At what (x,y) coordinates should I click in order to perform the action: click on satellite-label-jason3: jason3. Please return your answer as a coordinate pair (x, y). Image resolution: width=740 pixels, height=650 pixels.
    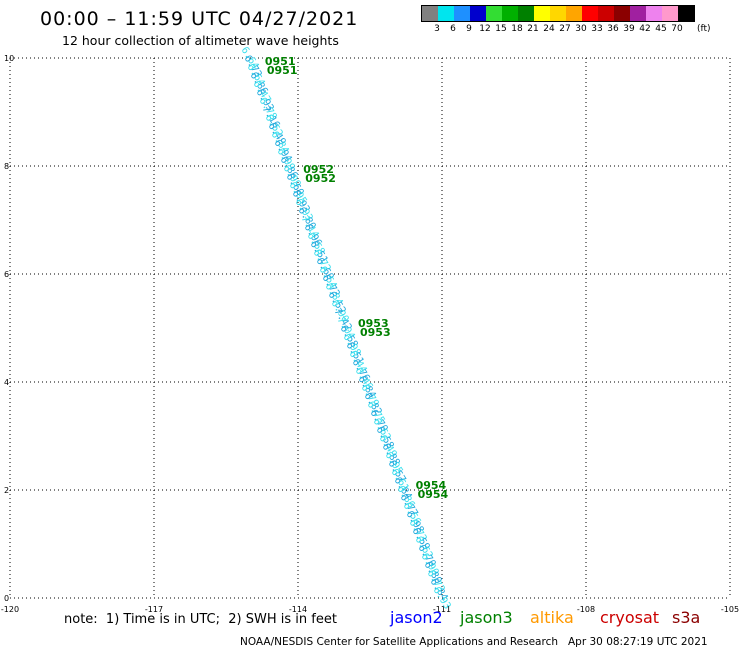
    Looking at the image, I should click on (486, 617).